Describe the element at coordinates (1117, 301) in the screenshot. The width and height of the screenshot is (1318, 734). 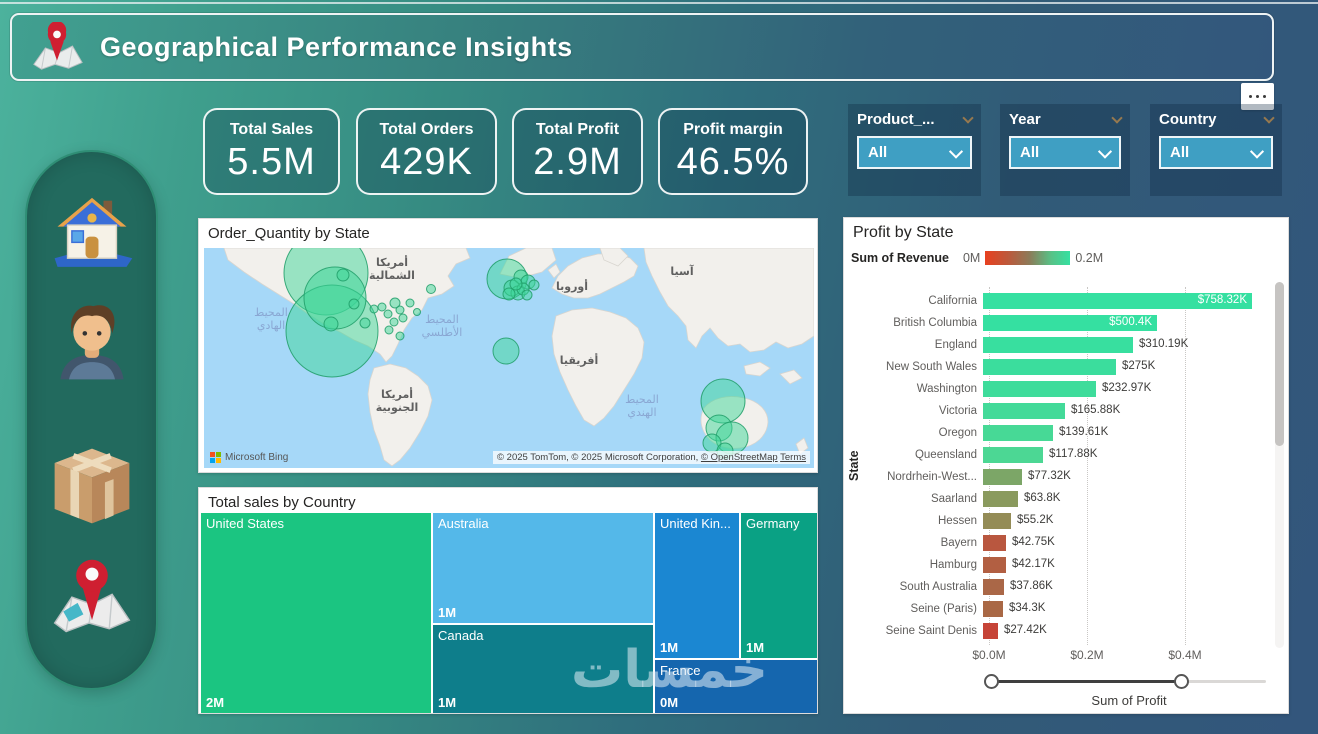
I see `bar-california: $758.32K` at that location.